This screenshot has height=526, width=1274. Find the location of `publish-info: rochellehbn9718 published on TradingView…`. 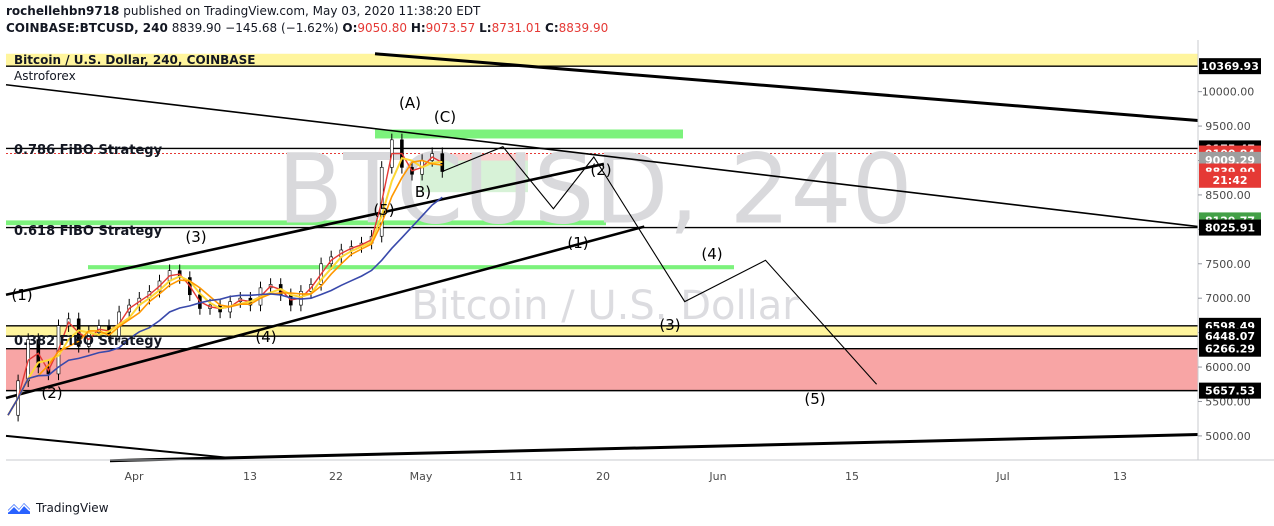

publish-info: rochellehbn9718 published on TradingView… is located at coordinates (243, 11).